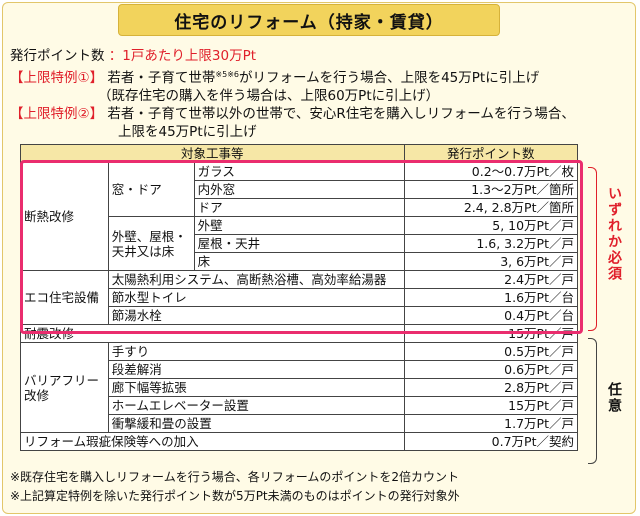 The image size is (640, 516). Describe the element at coordinates (182, 56) in the screenshot. I see `points-value: ：1戸あたり上限30万Pt` at that location.